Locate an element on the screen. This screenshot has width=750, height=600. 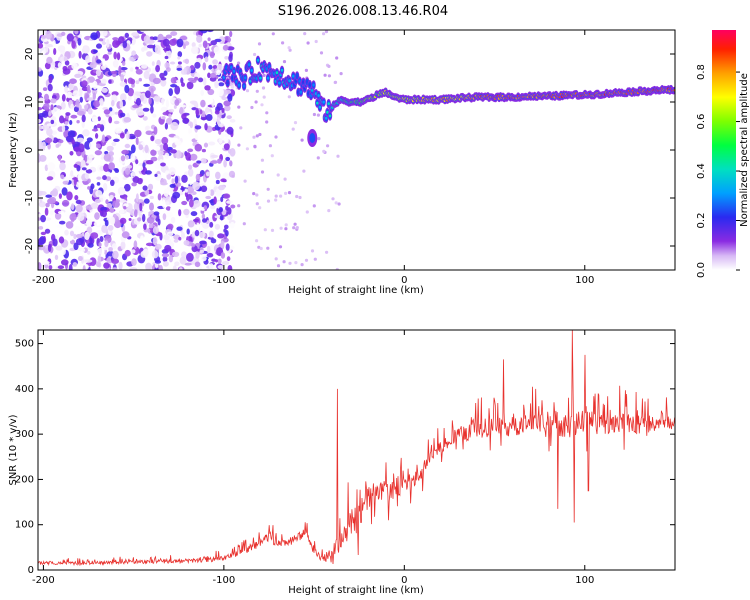
y-tick-label: -20 is located at coordinates (29, 246).